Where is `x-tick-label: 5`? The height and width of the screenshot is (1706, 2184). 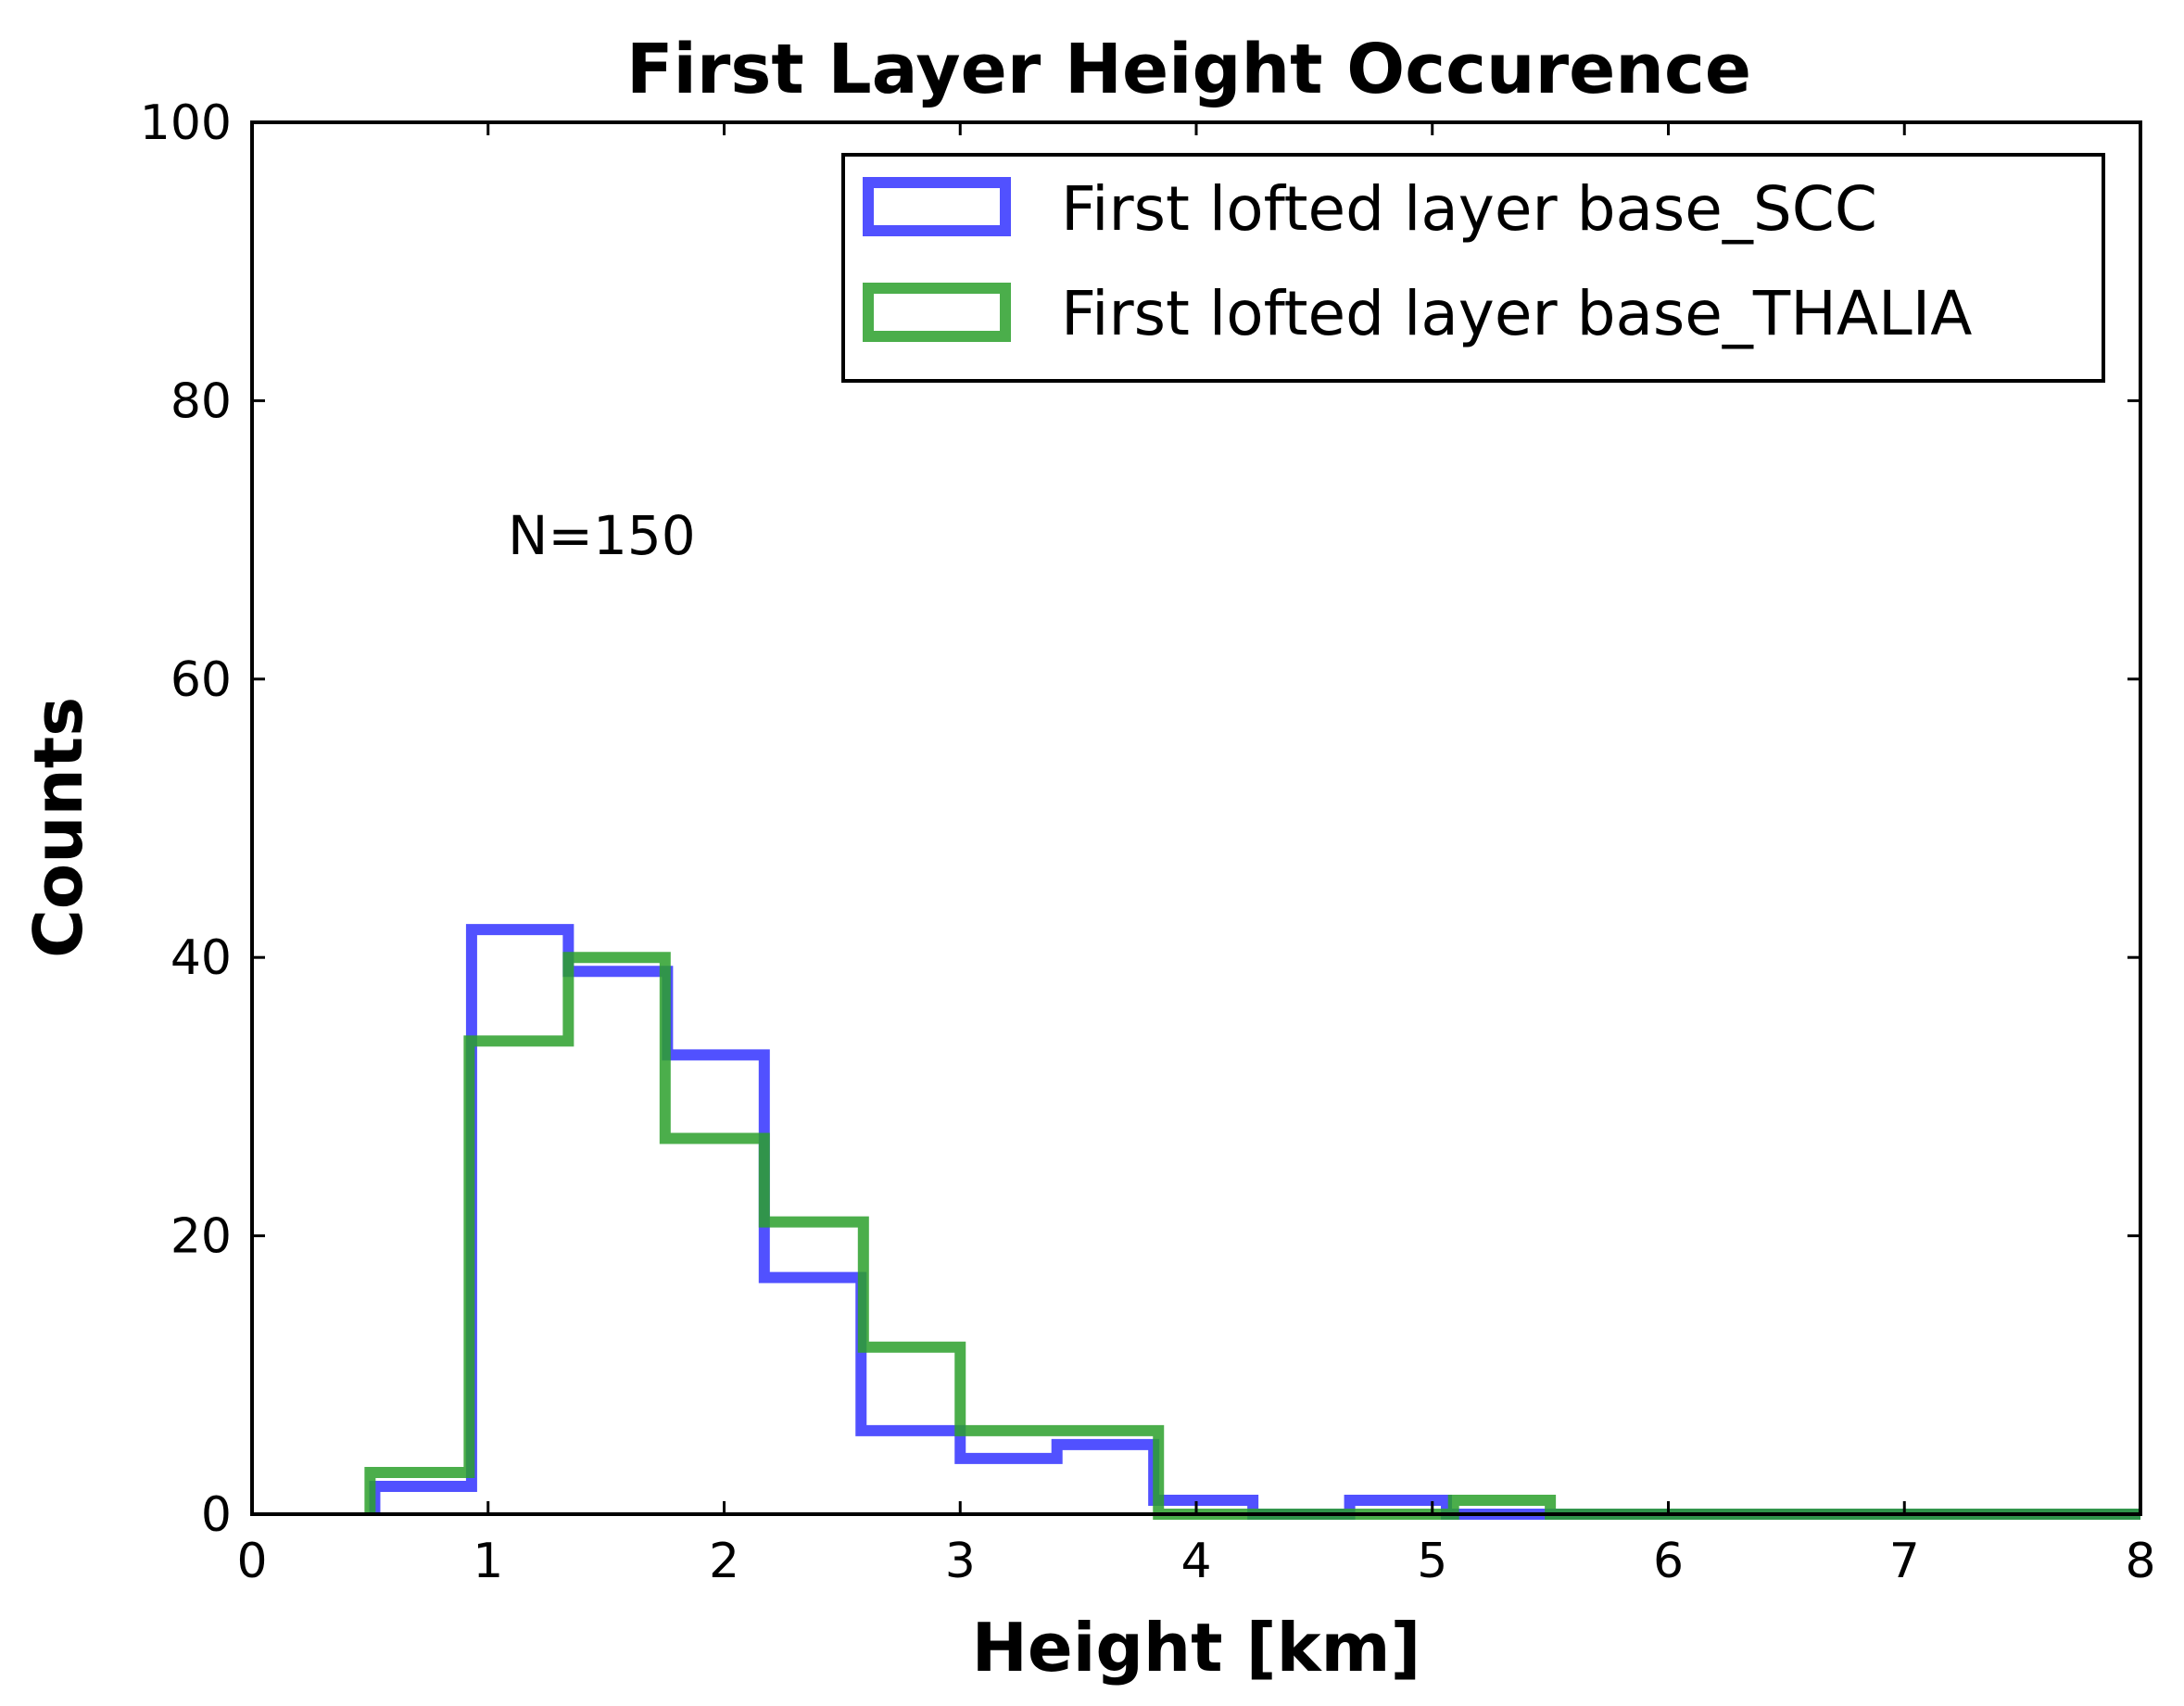
x-tick-label: 5 is located at coordinates (1432, 1561).